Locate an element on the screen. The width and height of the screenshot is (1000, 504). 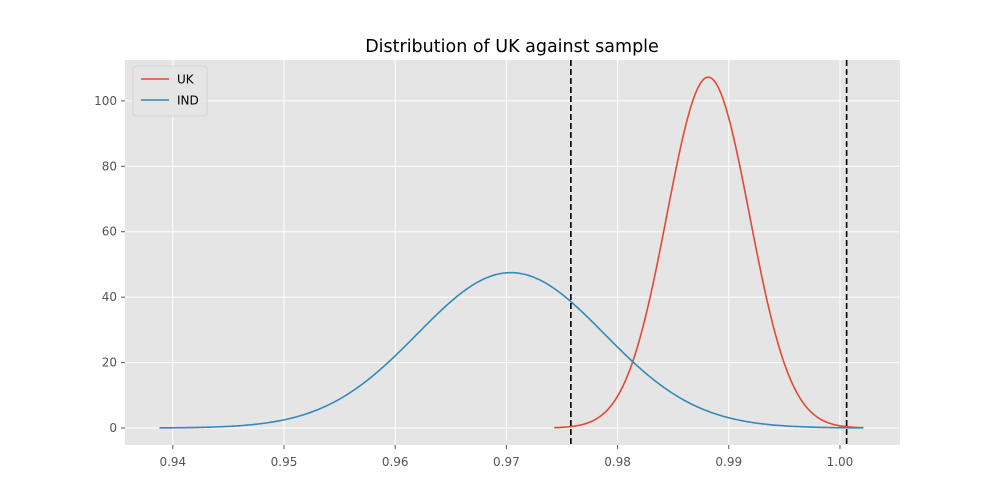
x-tick-label: 0.94 is located at coordinates (172, 462).